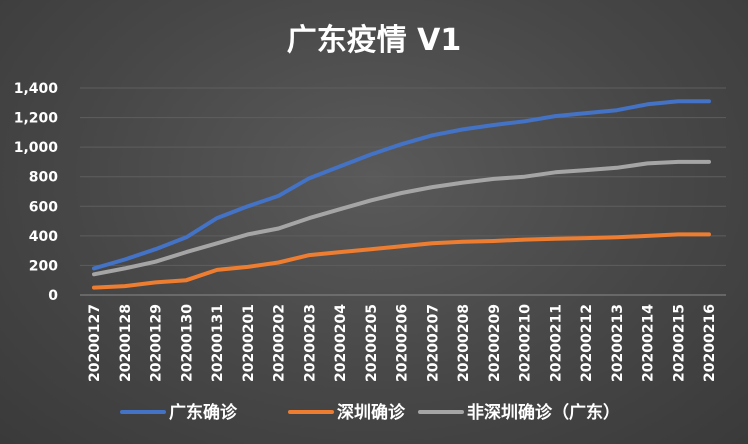 This screenshot has width=748, height=444. Describe the element at coordinates (280, 343) in the screenshot. I see `x-tick-label: 20200202` at that location.